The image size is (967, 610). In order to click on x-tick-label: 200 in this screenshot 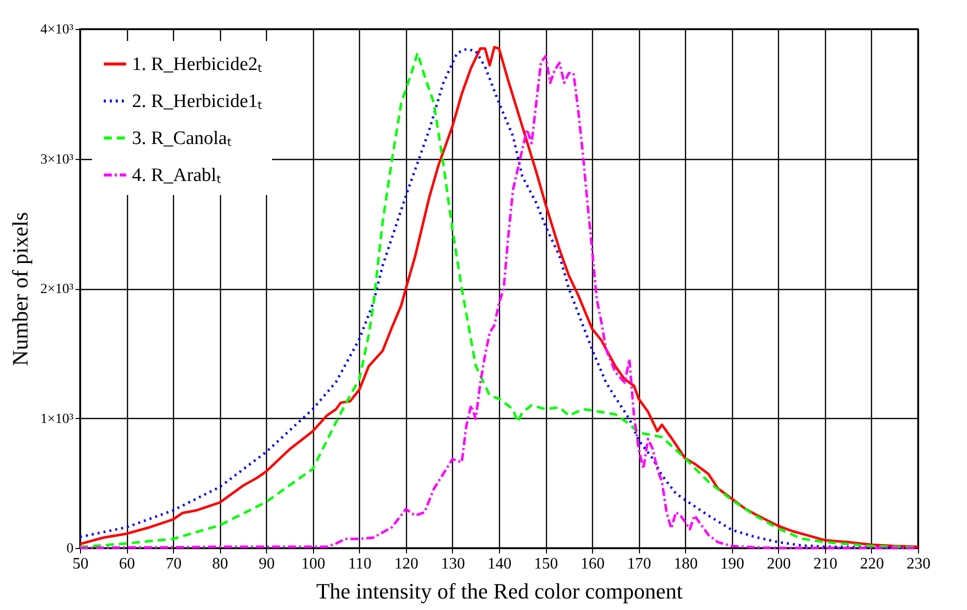, I will do `click(778, 564)`.